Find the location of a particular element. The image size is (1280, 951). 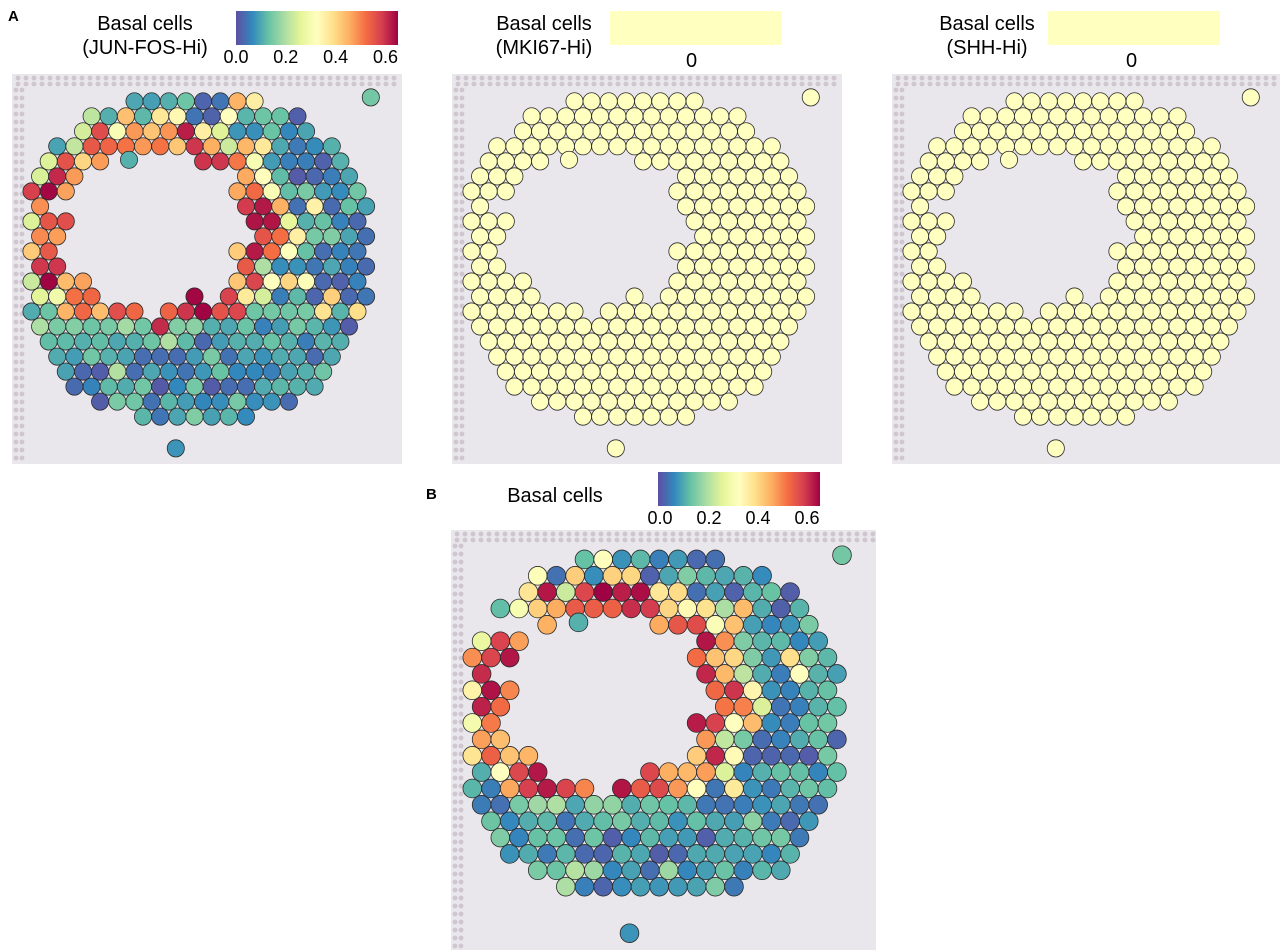

map1-scale-ticks: 0.0 0.2 0.4 0.6 is located at coordinates (311, 58).